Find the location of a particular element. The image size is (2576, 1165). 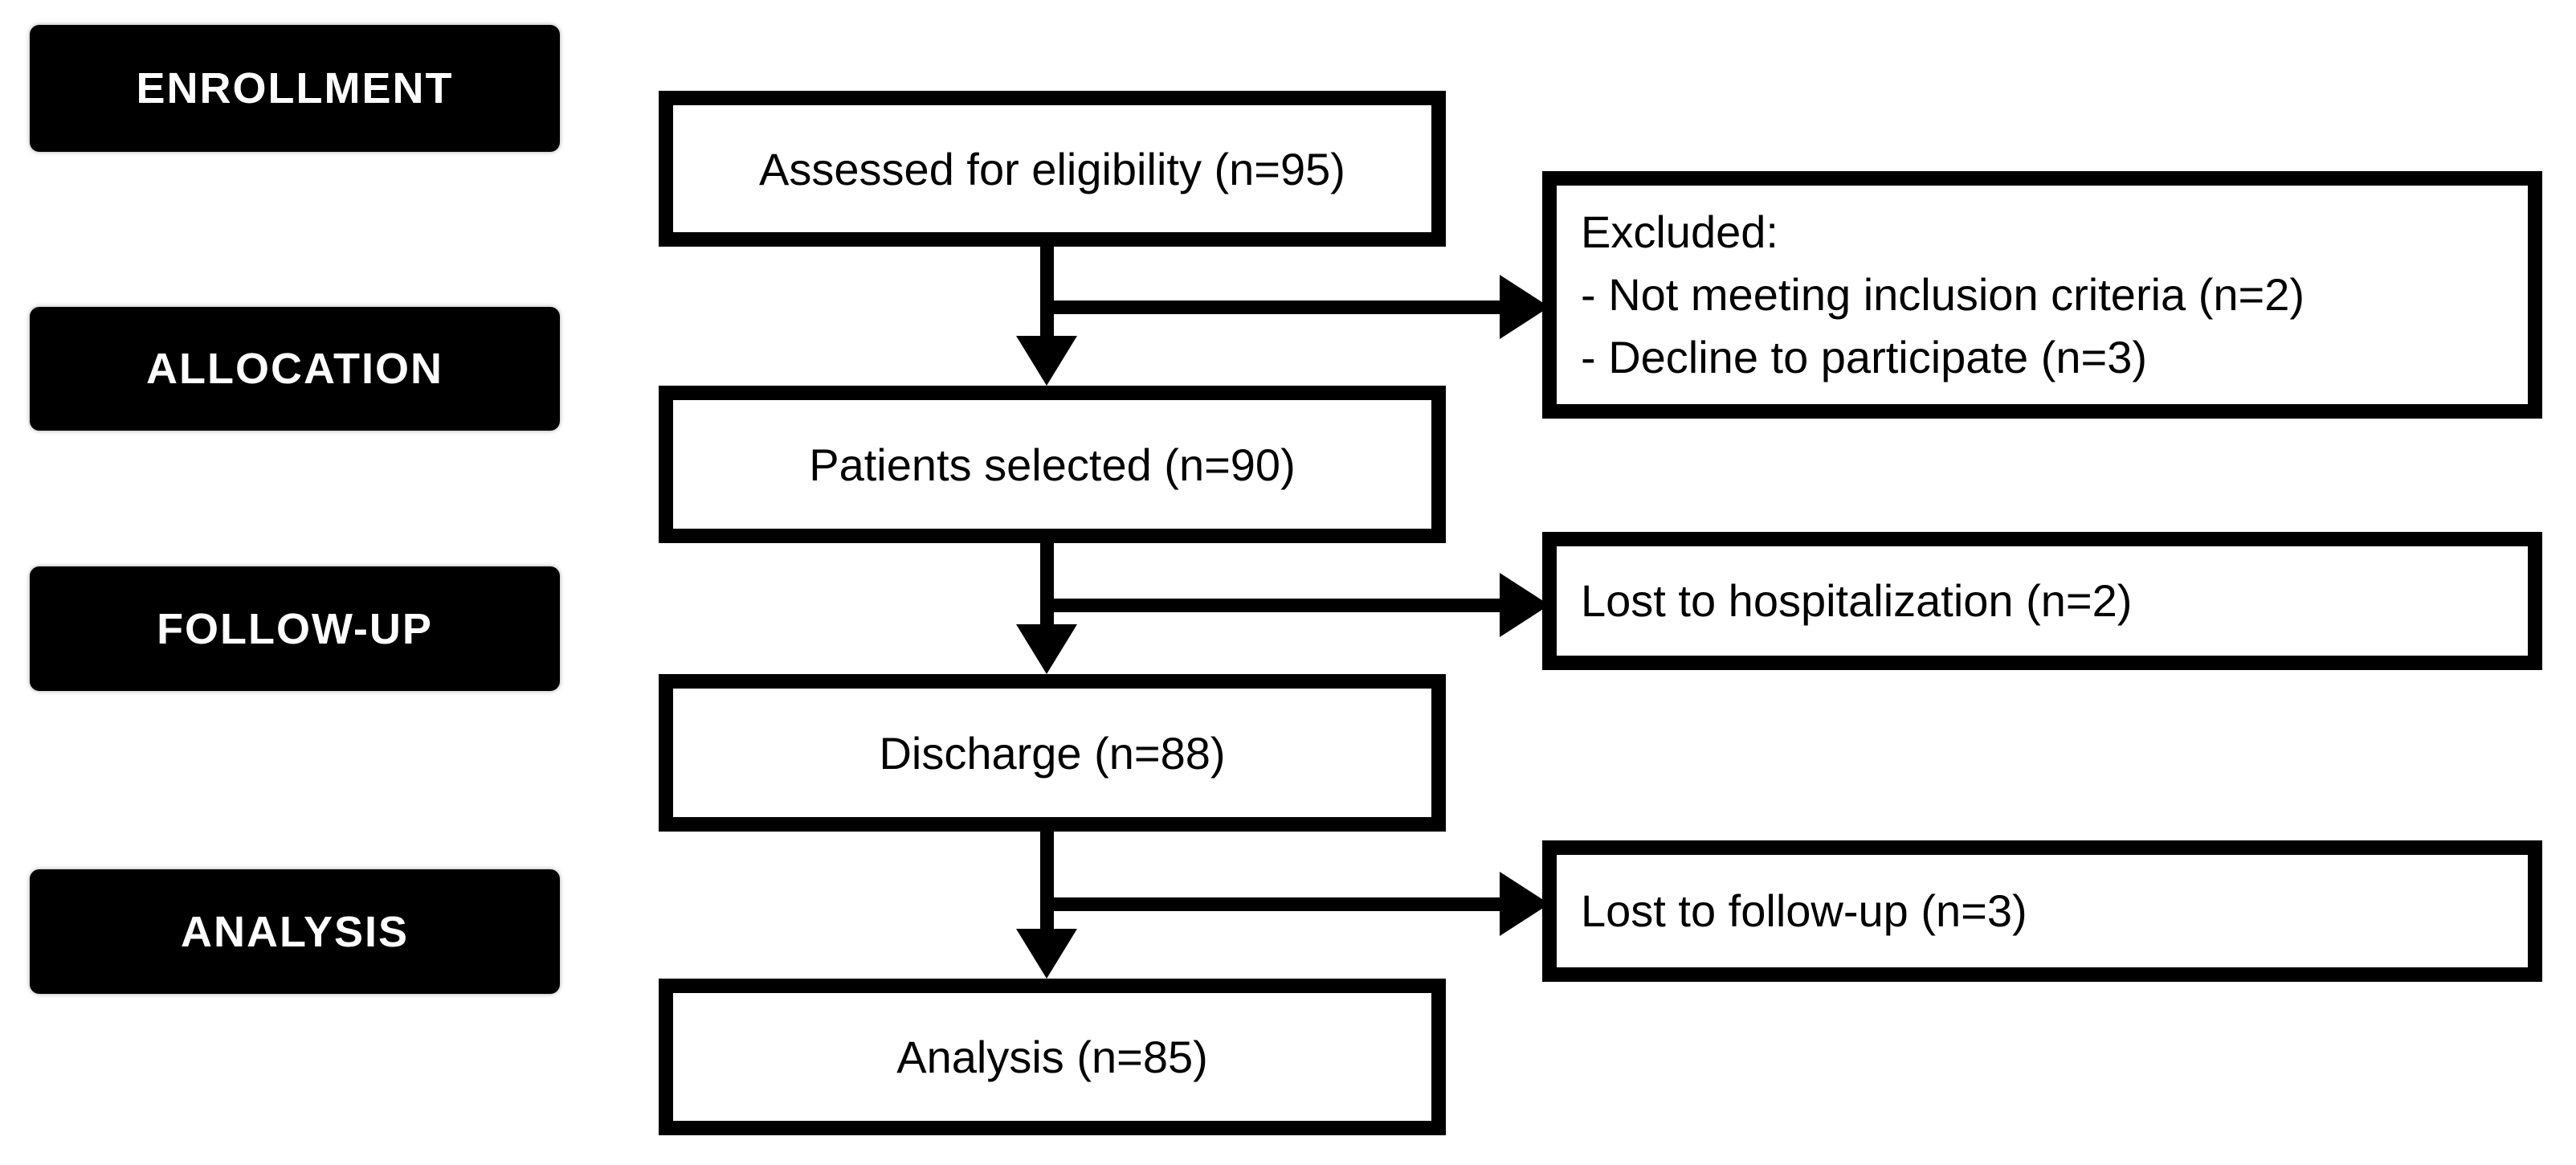

flow-box-analysis: Analysis (n=85) is located at coordinates (1052, 1057).